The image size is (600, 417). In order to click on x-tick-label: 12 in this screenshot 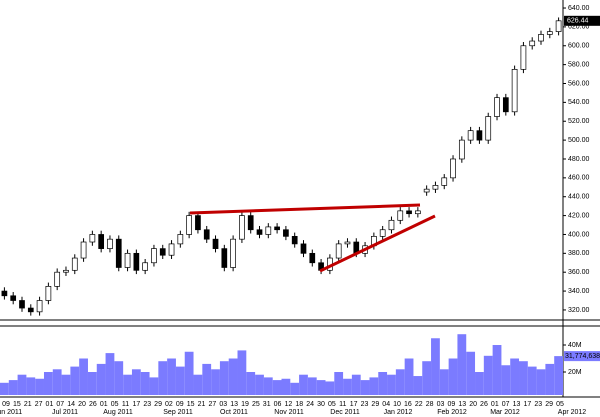, I will do `click(289, 404)`.